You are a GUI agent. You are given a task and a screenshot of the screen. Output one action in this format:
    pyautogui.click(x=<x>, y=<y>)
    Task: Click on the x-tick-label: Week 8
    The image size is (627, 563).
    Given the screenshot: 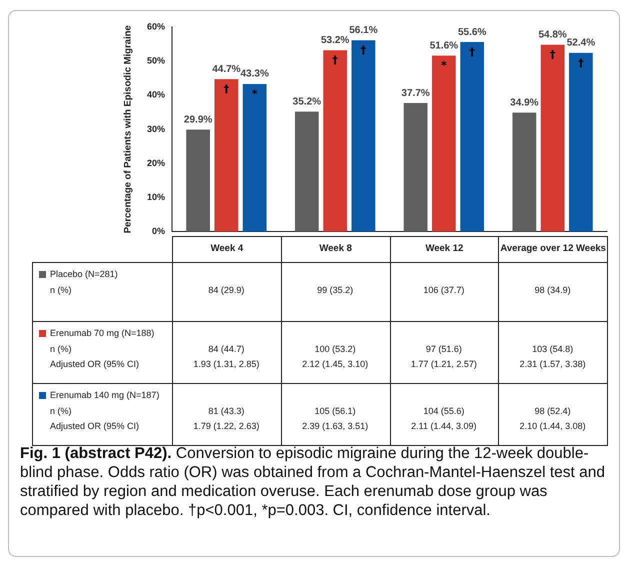 What is the action you would take?
    pyautogui.click(x=335, y=248)
    